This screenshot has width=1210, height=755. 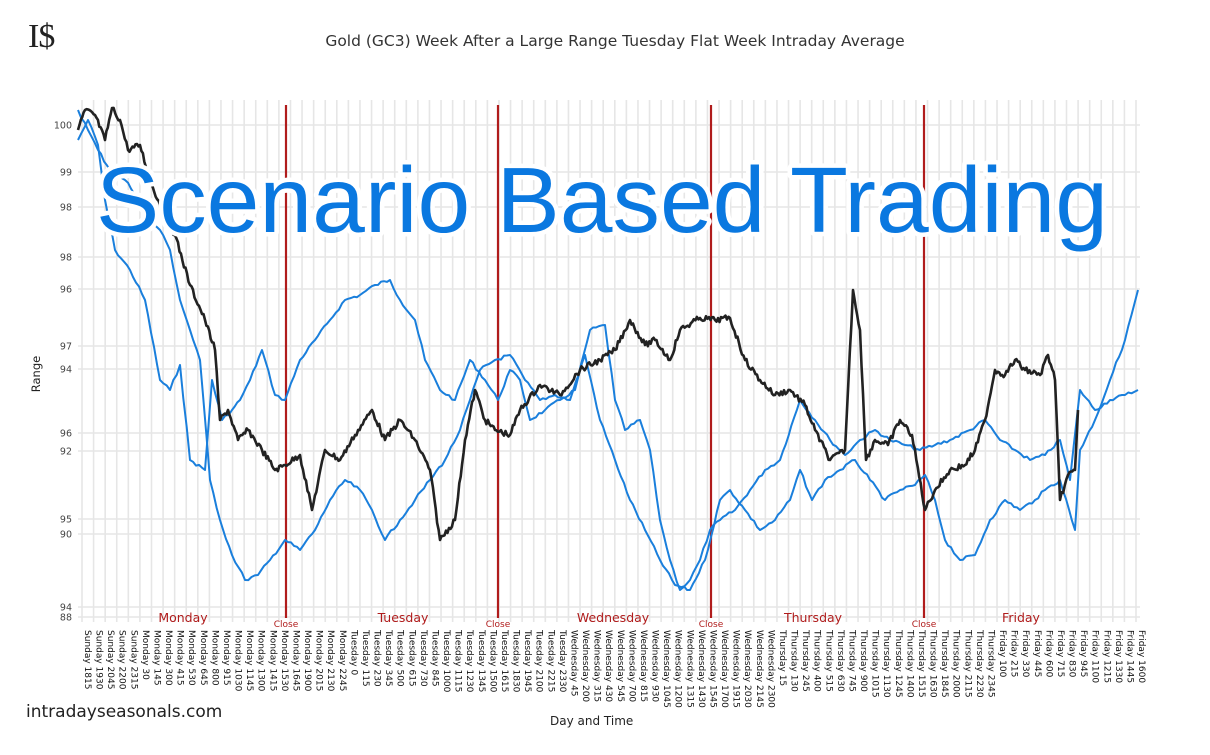 I want to click on x-tick-label: Wednesday 930, so click(x=655, y=666).